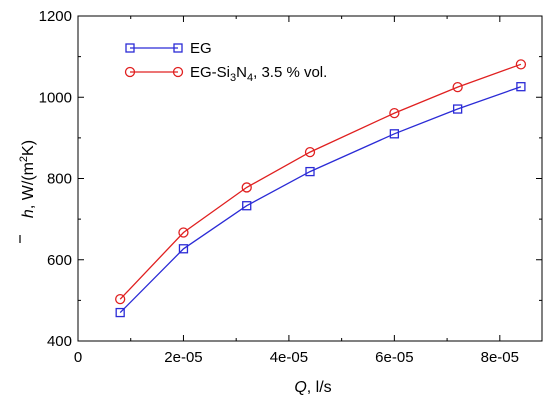 This screenshot has height=403, width=550. I want to click on x-tick-label: 0, so click(78, 357).